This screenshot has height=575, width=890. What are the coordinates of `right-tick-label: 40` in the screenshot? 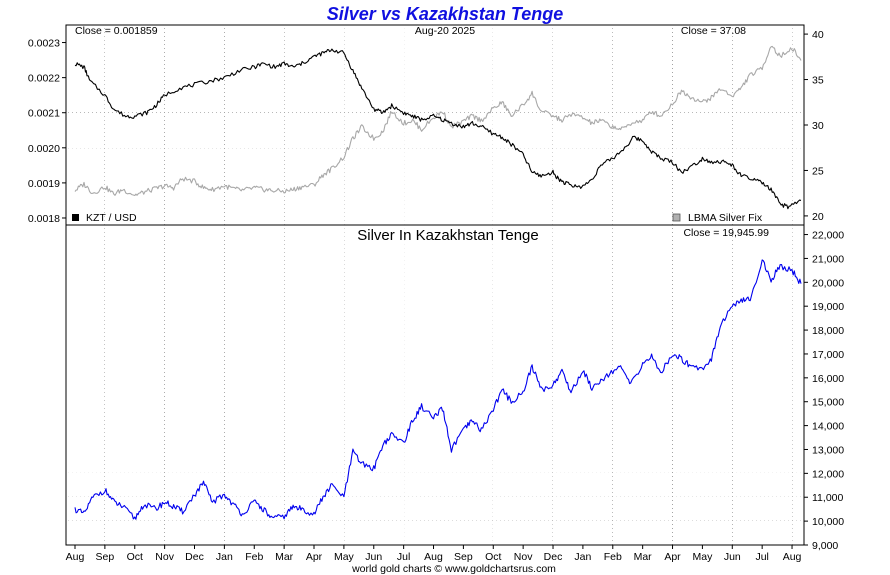 It's located at (818, 35).